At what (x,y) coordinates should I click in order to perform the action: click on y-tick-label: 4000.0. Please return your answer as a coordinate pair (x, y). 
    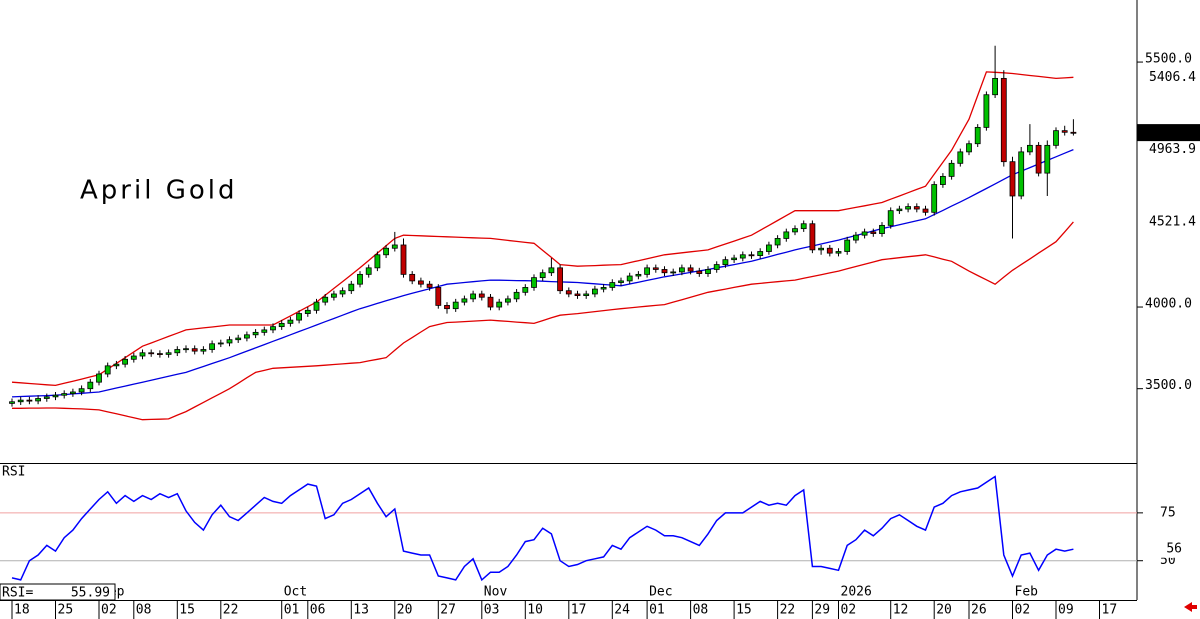
    Looking at the image, I should click on (1168, 304).